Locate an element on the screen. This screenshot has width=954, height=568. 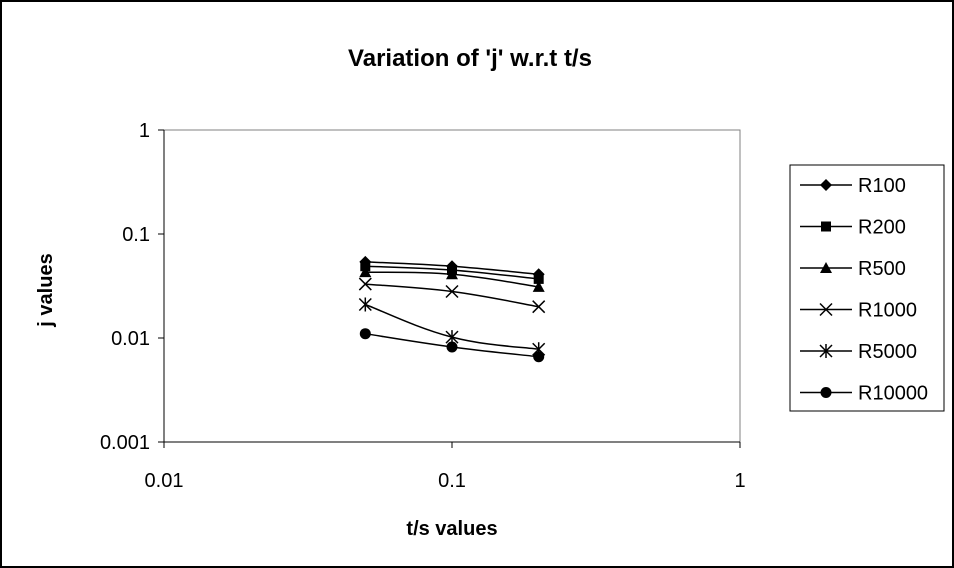
series-r1000 is located at coordinates (452, 295).